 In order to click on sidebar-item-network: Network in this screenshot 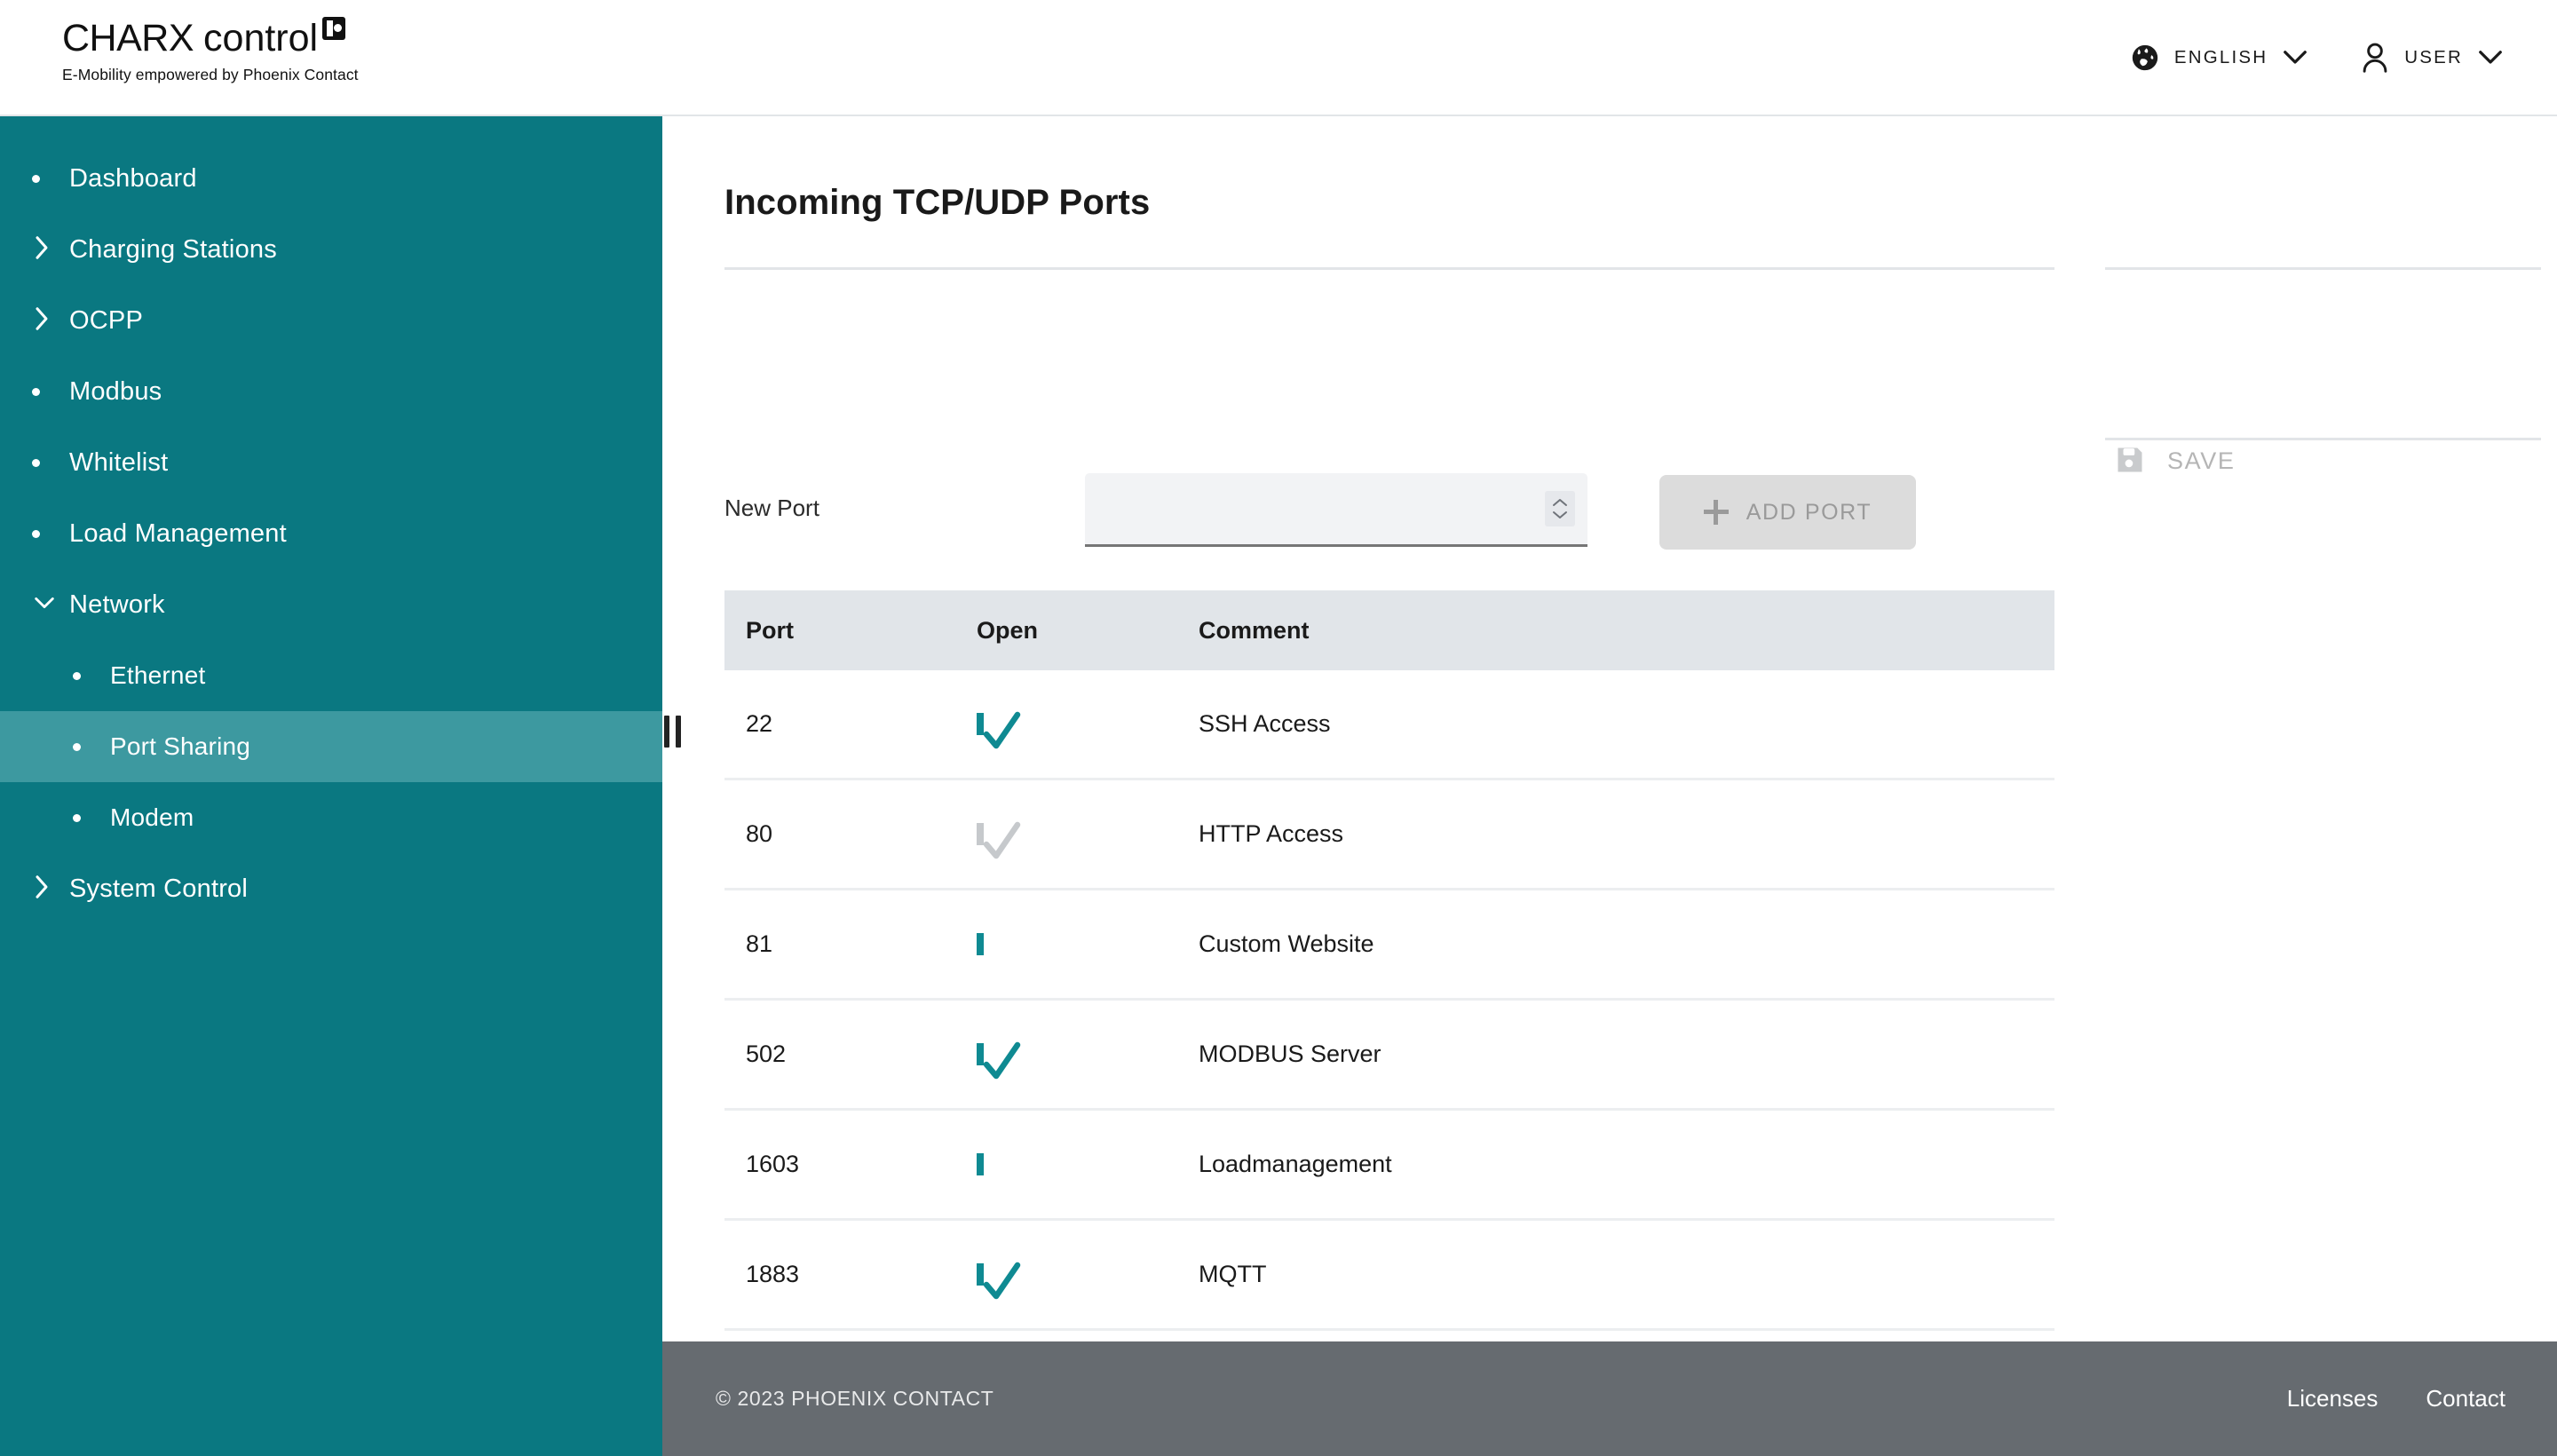, I will do `click(331, 604)`.